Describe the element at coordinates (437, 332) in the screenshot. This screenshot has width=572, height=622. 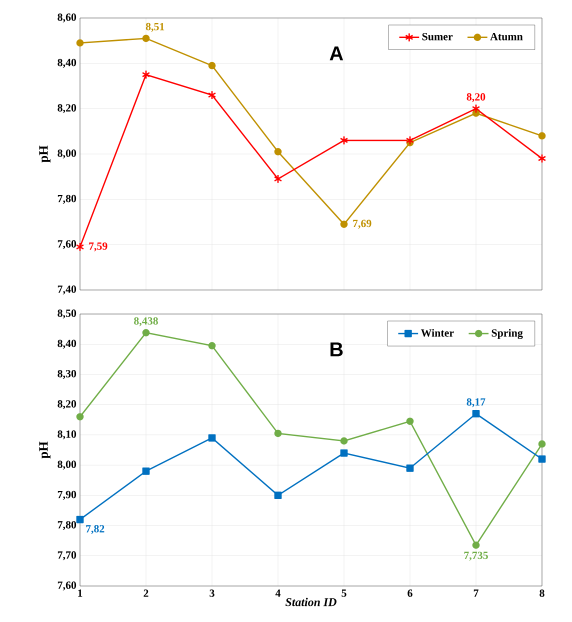
I see `legend-label: Winter` at that location.